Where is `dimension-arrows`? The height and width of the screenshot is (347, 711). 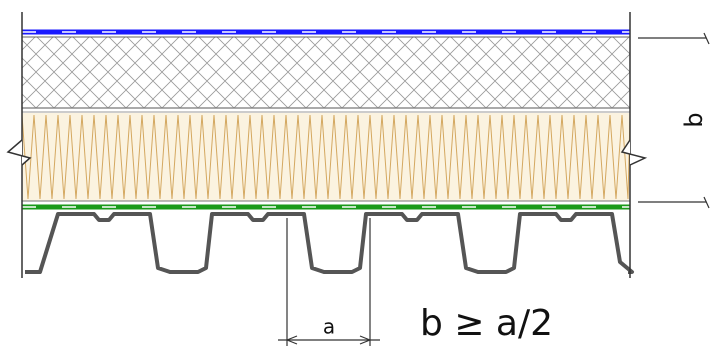
dimension-arrows is located at coordinates (328, 340).